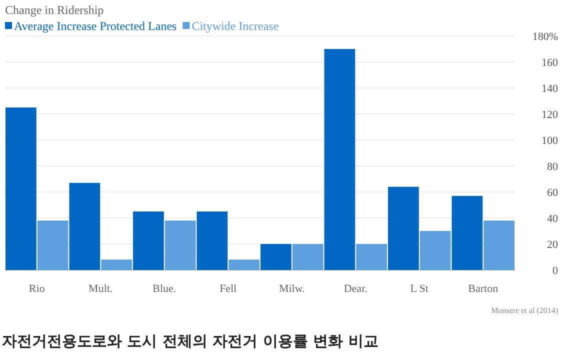  I want to click on text: 자전거전용도로와 도시 전체의 자전거 이용률 변화 비교, so click(190, 341).